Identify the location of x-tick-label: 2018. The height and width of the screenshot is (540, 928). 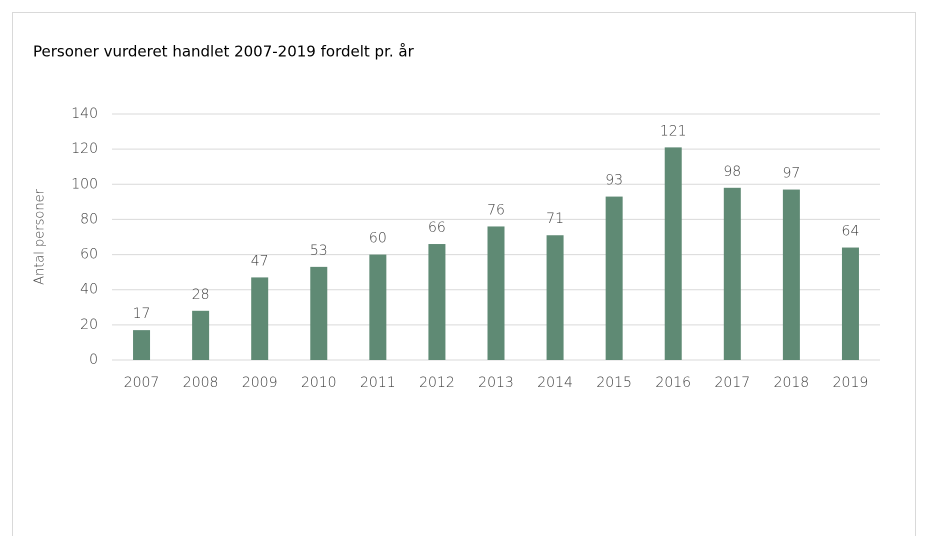
(792, 383).